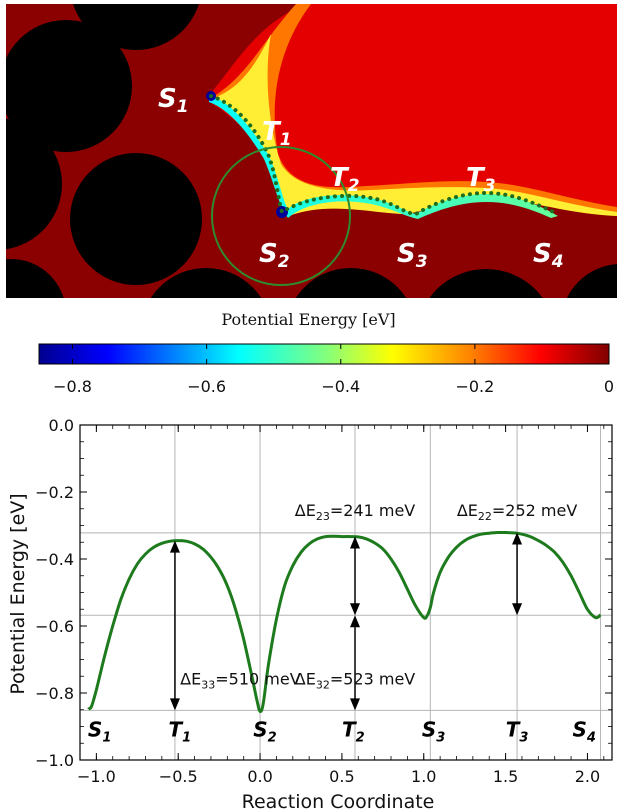 This screenshot has width=617, height=812. I want to click on x-tick-label: 1.0, so click(423, 776).